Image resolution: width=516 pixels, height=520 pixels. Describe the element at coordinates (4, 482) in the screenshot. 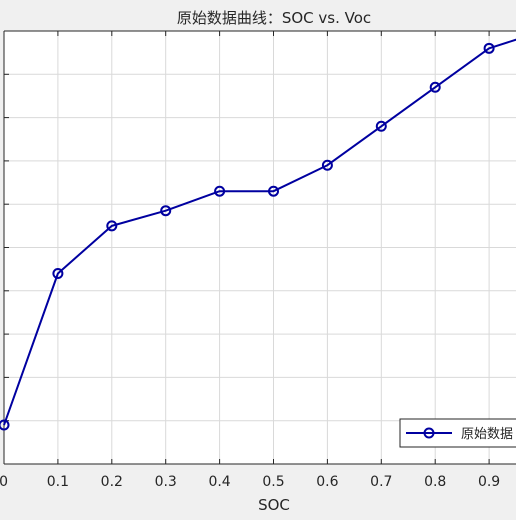

I see `x-tick-label: 0` at that location.